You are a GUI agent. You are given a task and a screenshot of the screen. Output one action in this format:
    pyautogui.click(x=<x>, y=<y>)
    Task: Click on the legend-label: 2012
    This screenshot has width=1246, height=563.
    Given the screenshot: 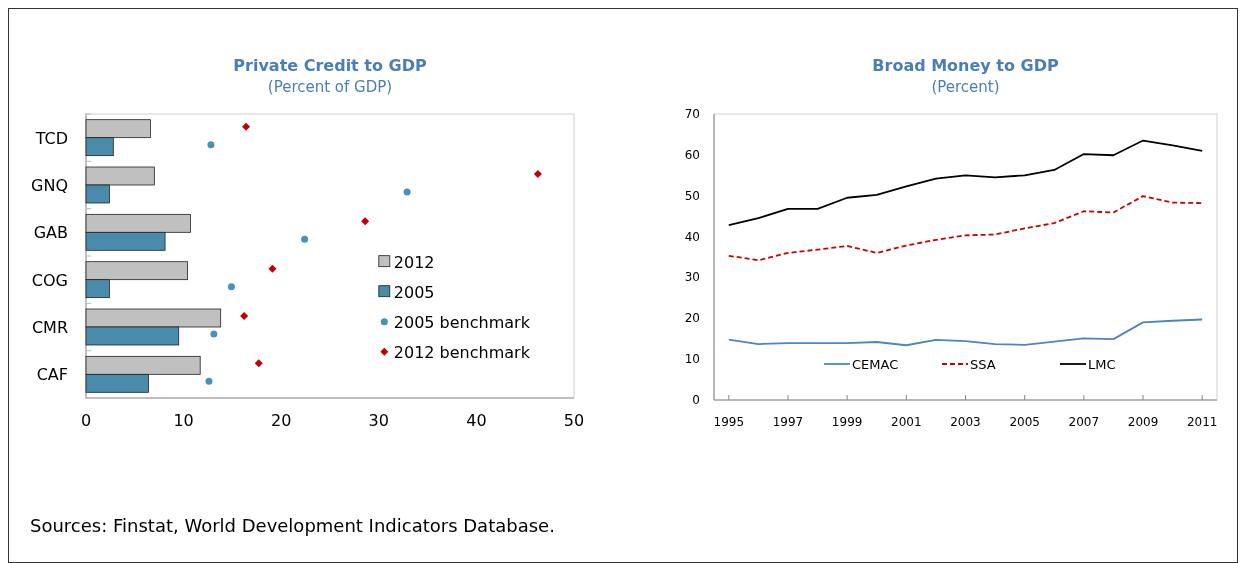 What is the action you would take?
    pyautogui.click(x=414, y=262)
    